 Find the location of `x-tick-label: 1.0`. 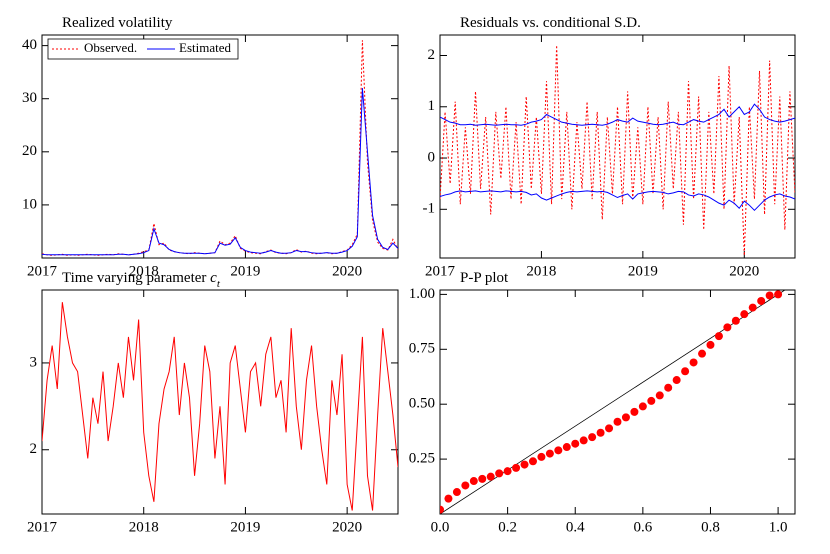

x-tick-label: 1.0 is located at coordinates (778, 527).